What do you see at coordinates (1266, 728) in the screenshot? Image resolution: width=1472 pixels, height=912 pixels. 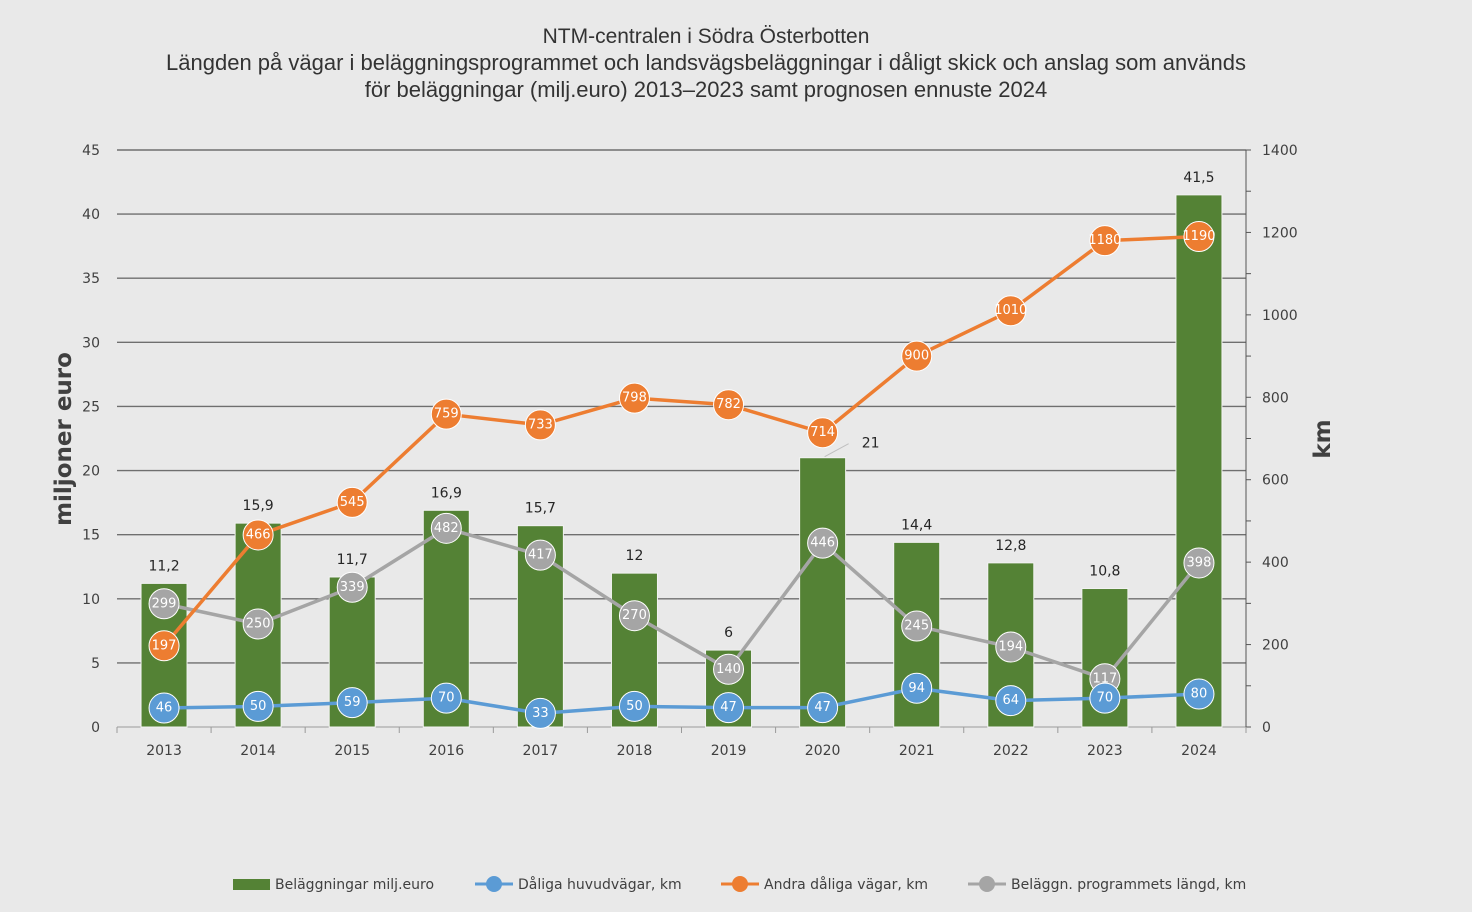 I see `y2-tick-label: 0` at bounding box center [1266, 728].